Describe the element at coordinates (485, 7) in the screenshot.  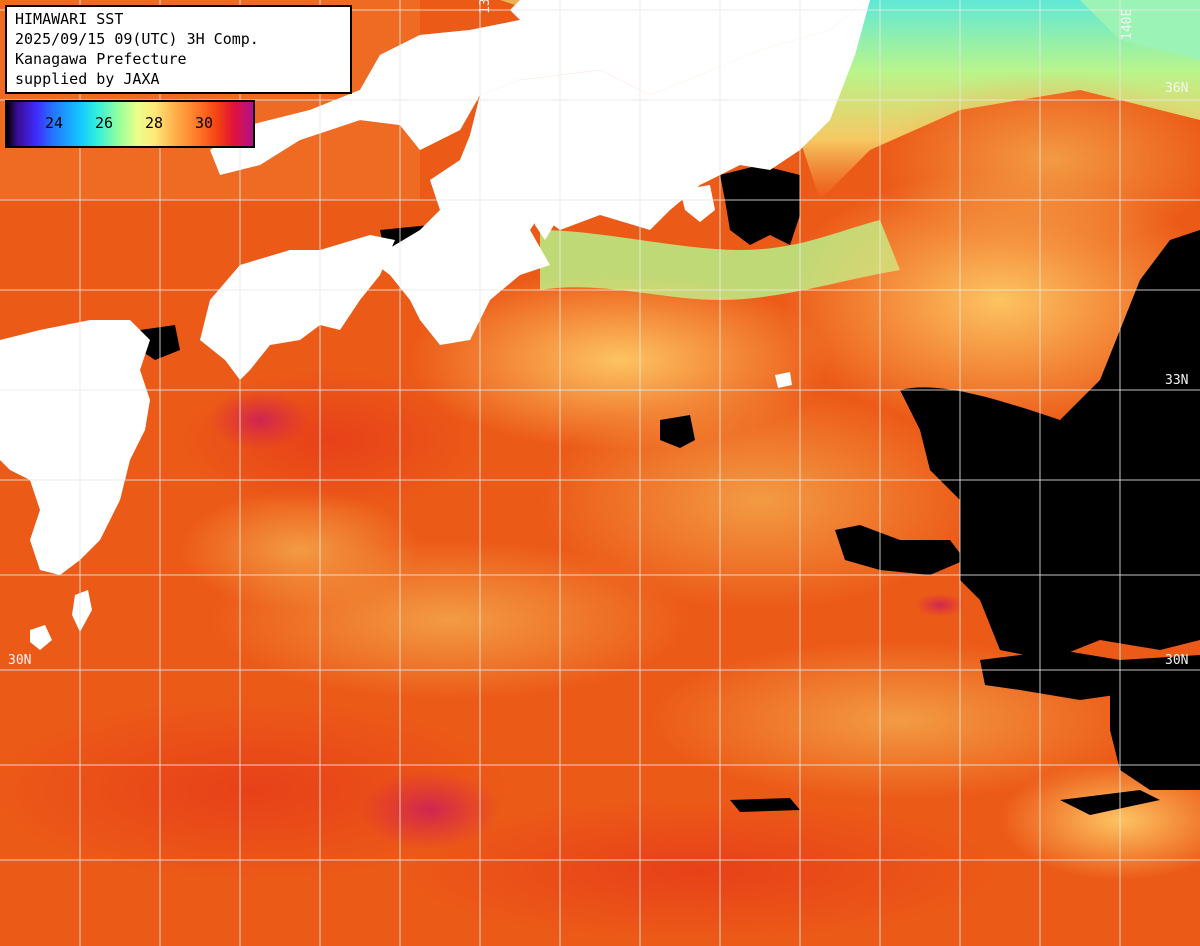
I see `lon-label-138e: 138E` at that location.